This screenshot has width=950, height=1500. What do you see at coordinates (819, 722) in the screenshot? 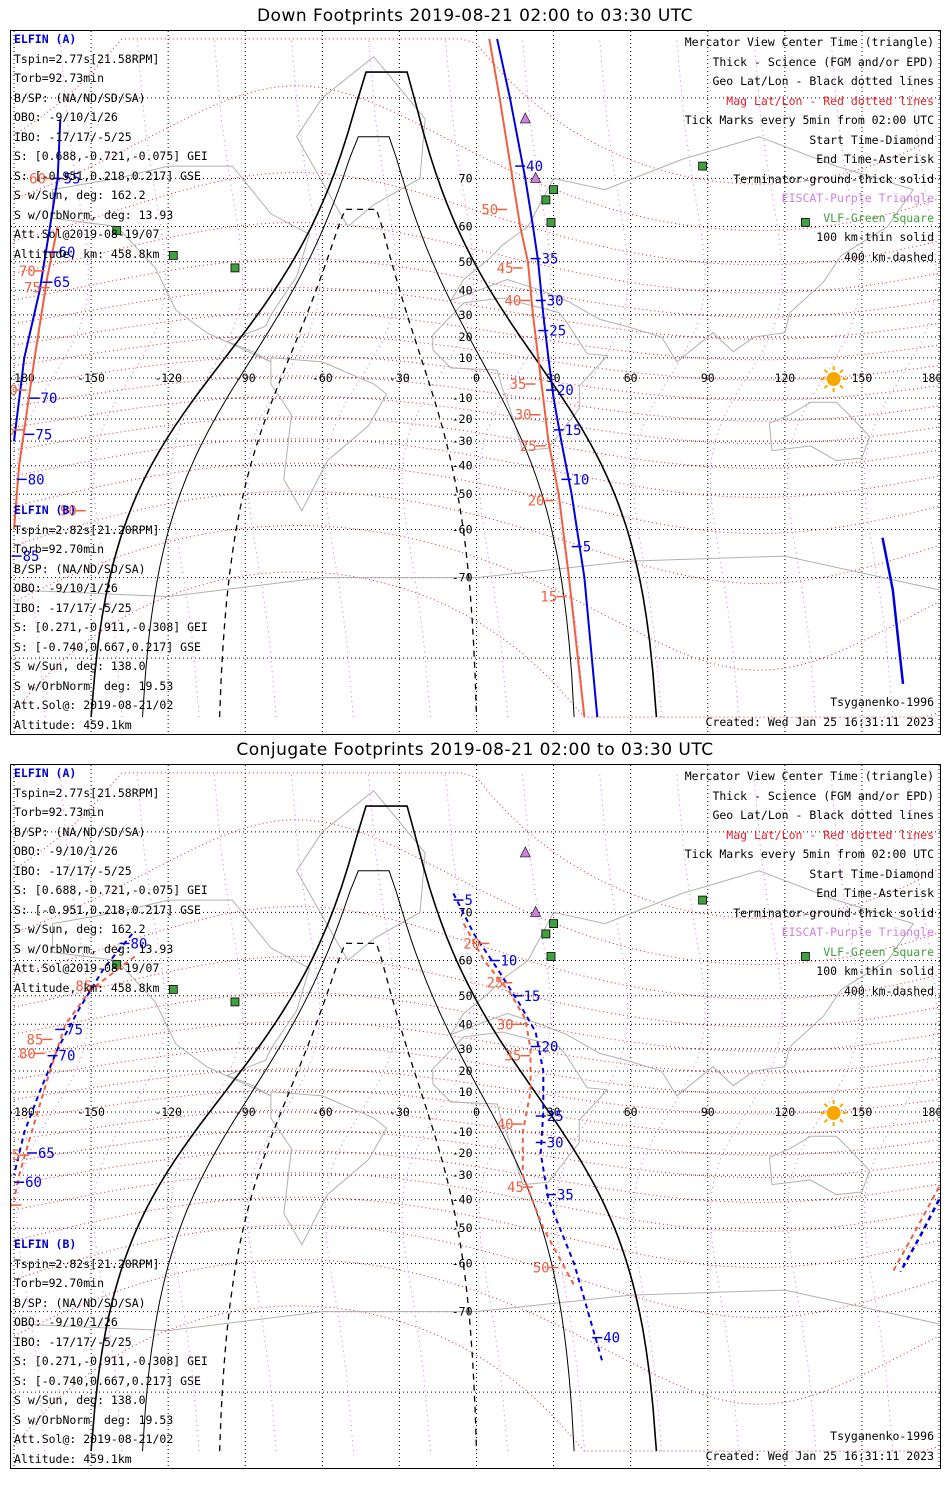
I see `created-label-down: Created: Wed Jan 25 16:31:11 2023` at bounding box center [819, 722].